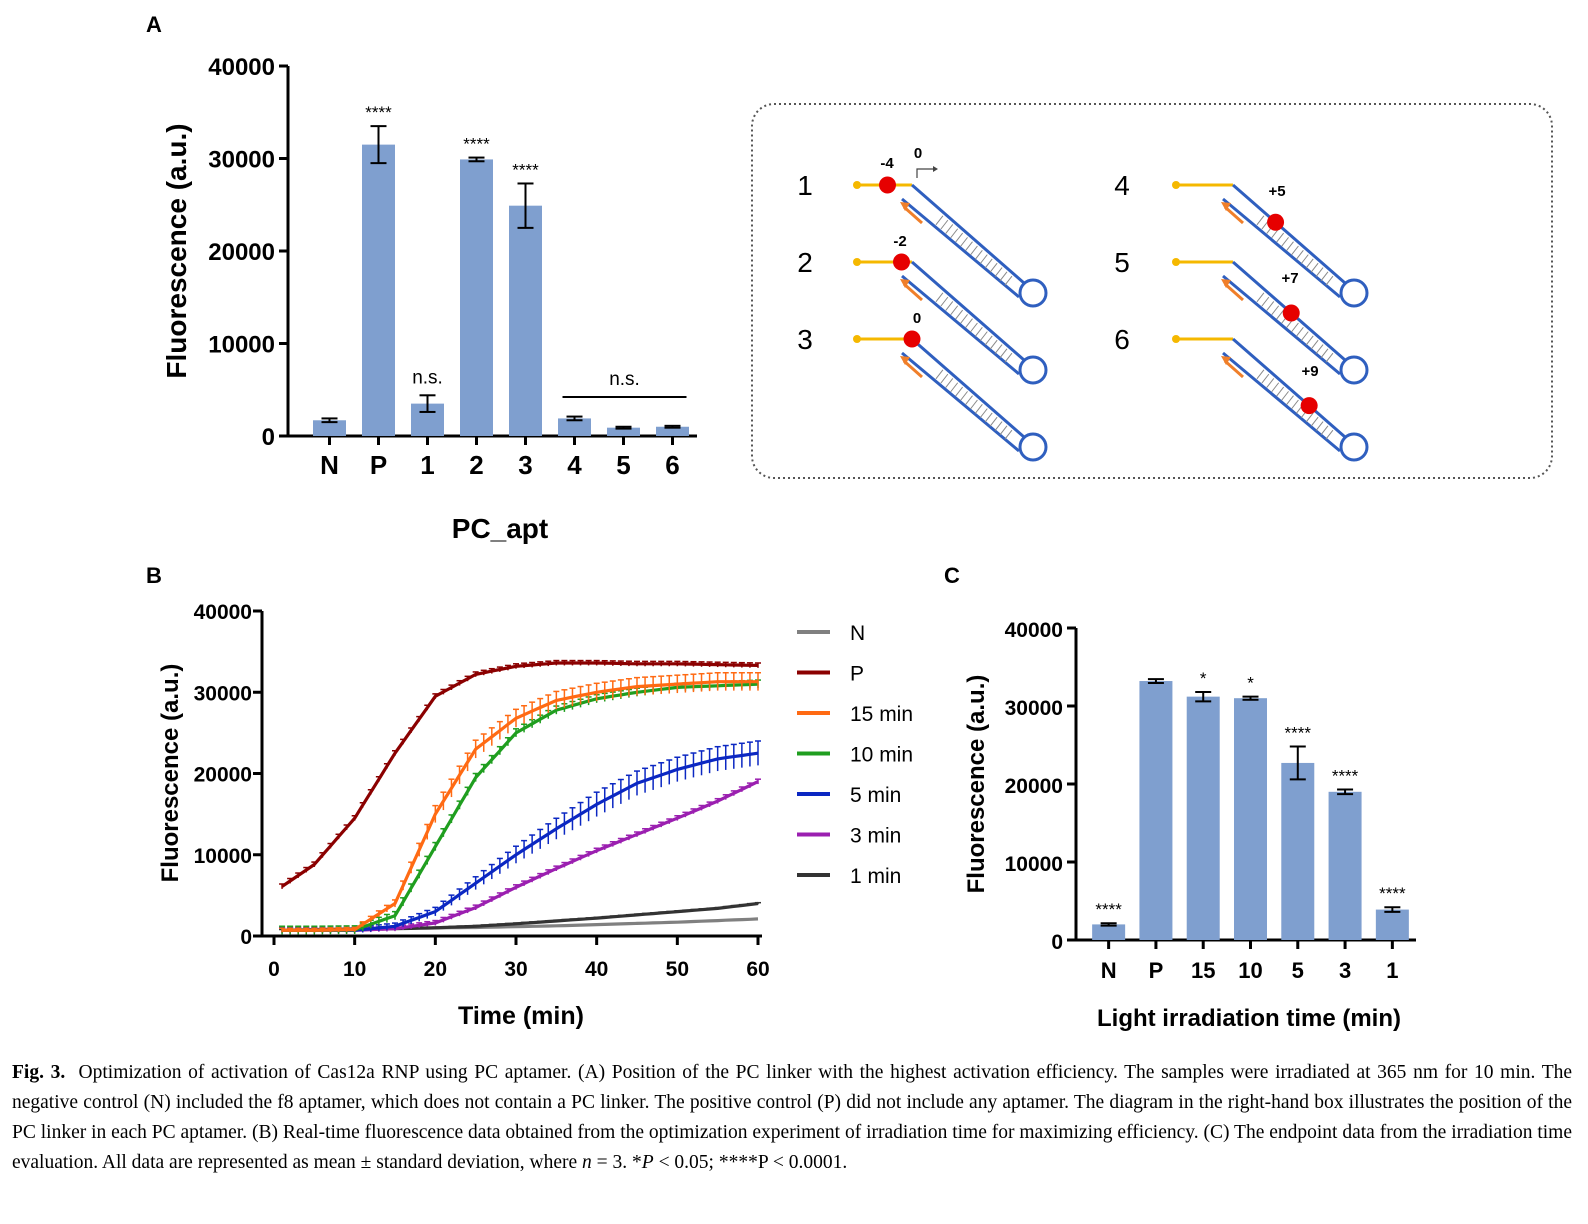  I want to click on panel-b-letter: B, so click(154, 575).